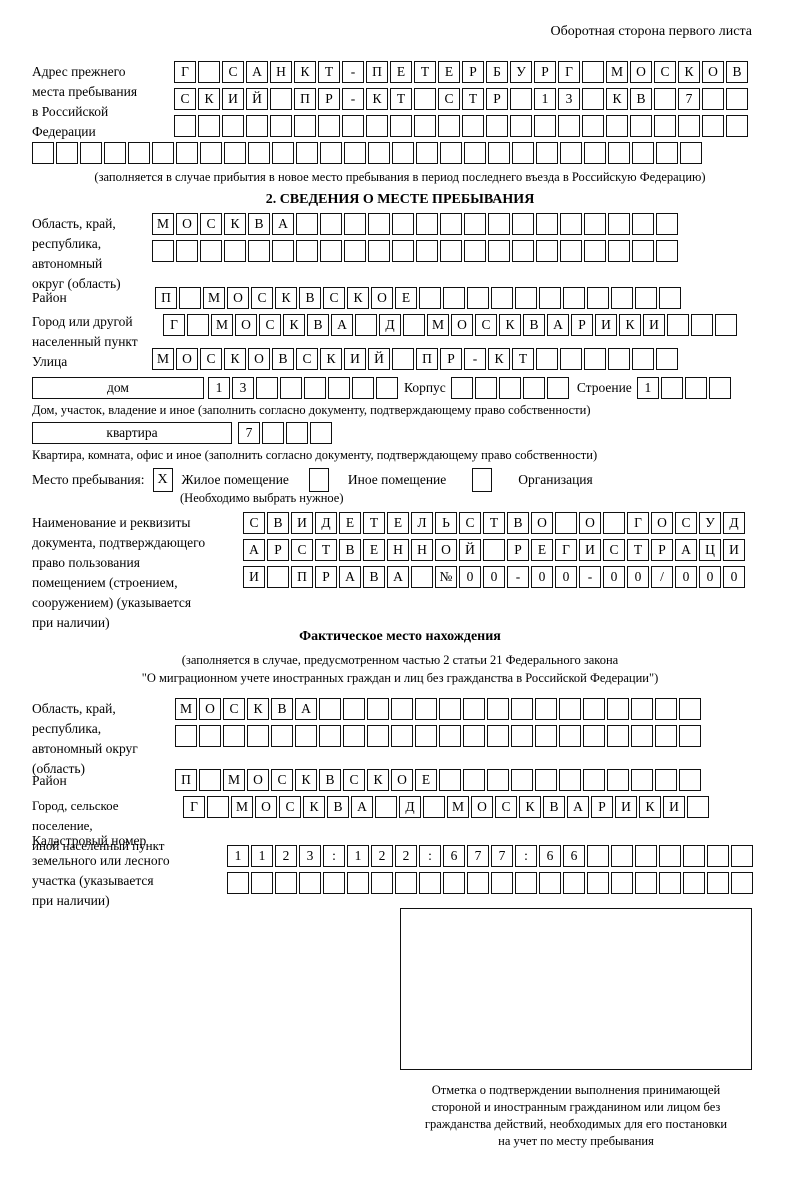  Describe the element at coordinates (497, 99) in the screenshot. I see `prev-addr-cell-13: Р` at that location.